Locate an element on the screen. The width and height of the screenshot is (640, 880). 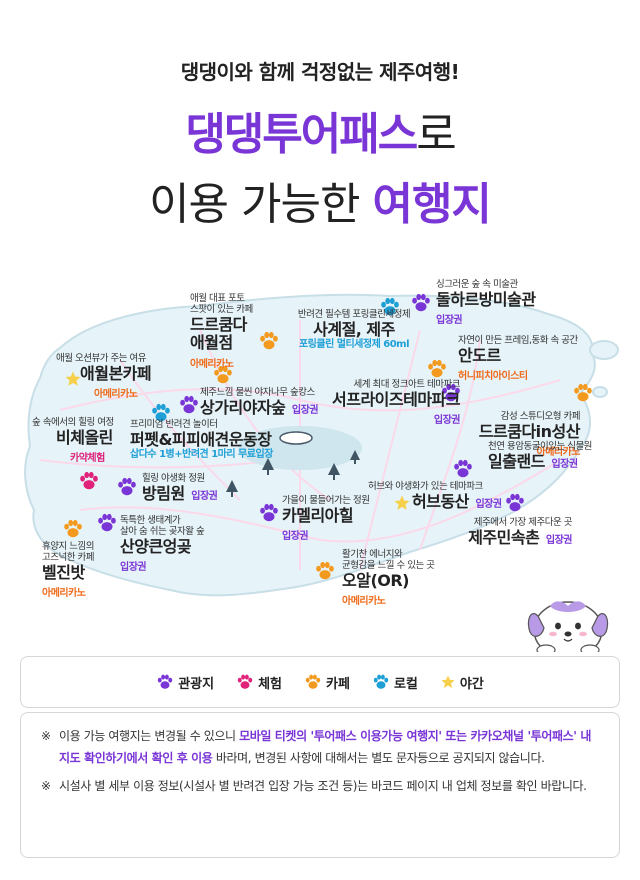
spot-dolharubang: 싱그러운 숲 속 미술관 돌하르방미술관 입장권 is located at coordinates (486, 303).